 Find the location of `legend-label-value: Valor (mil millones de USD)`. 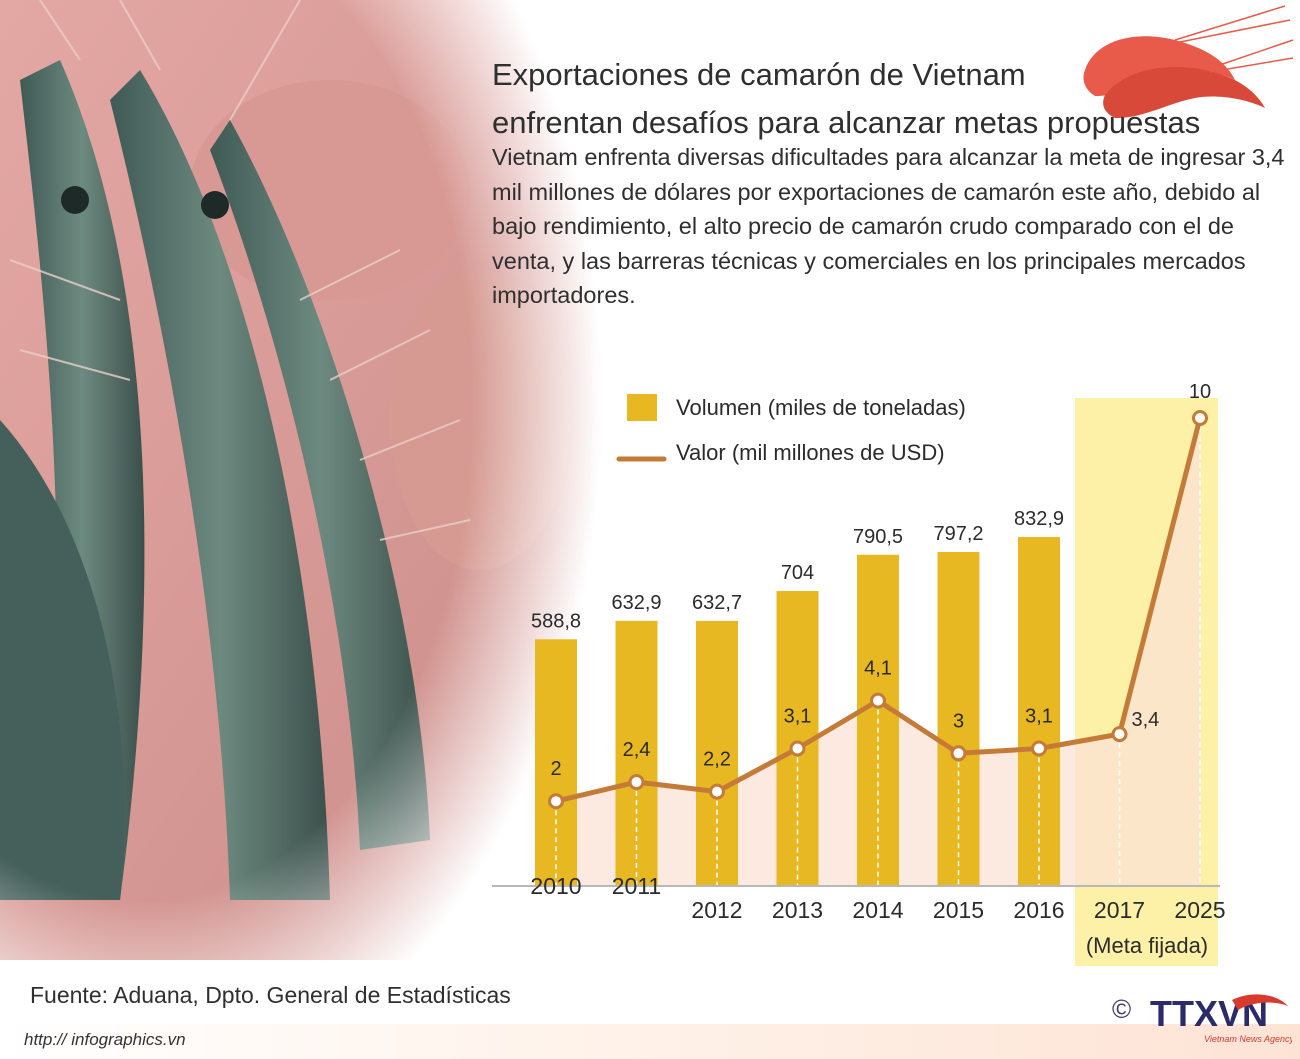

legend-label-value: Valor (mil millones de USD) is located at coordinates (810, 452).